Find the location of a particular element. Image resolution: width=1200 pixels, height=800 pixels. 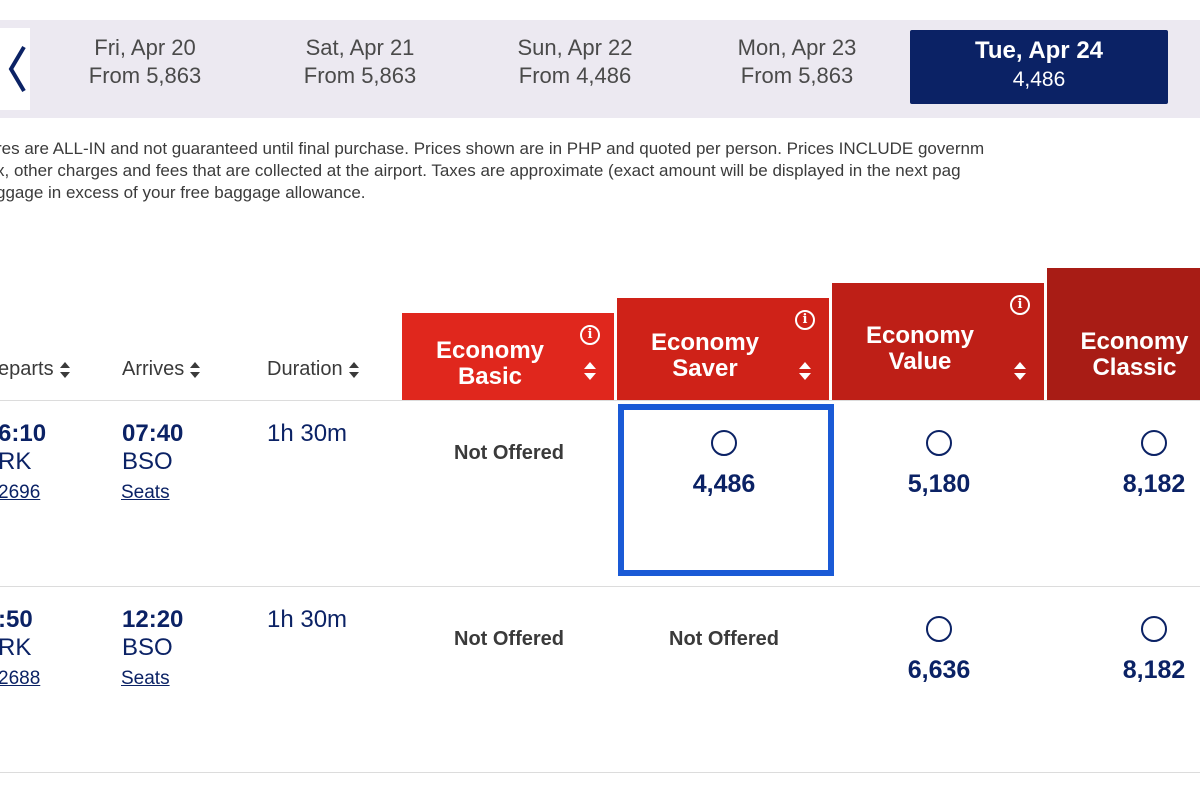

date-tab-sat: Sat, Apr 21 From 5,863 is located at coordinates (360, 62).